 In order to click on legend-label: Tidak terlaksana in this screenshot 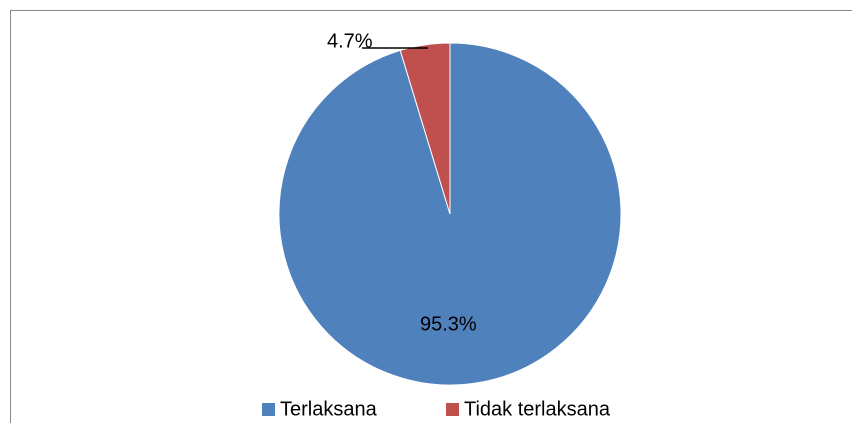, I will do `click(537, 409)`.